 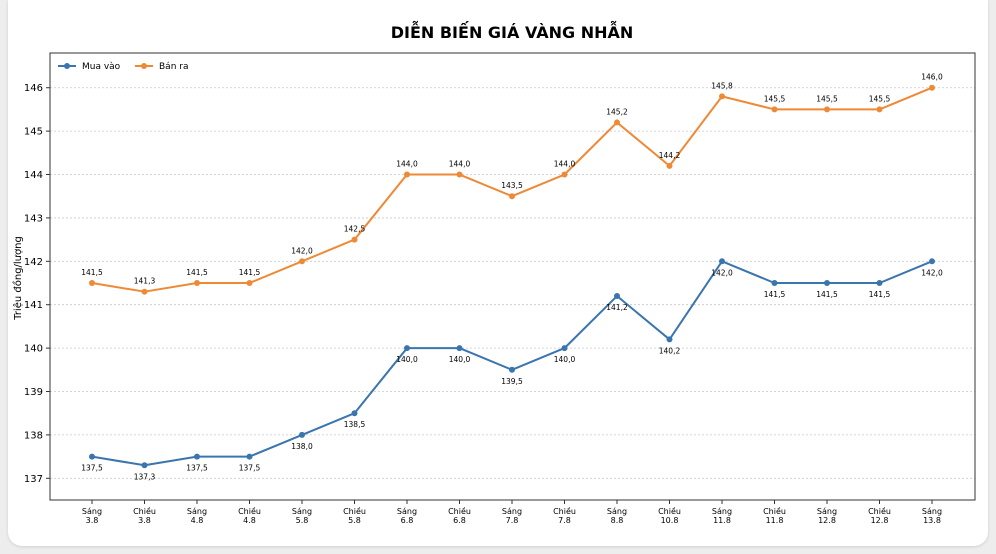 What do you see at coordinates (33, 262) in the screenshot?
I see `y-tick-label: 142` at bounding box center [33, 262].